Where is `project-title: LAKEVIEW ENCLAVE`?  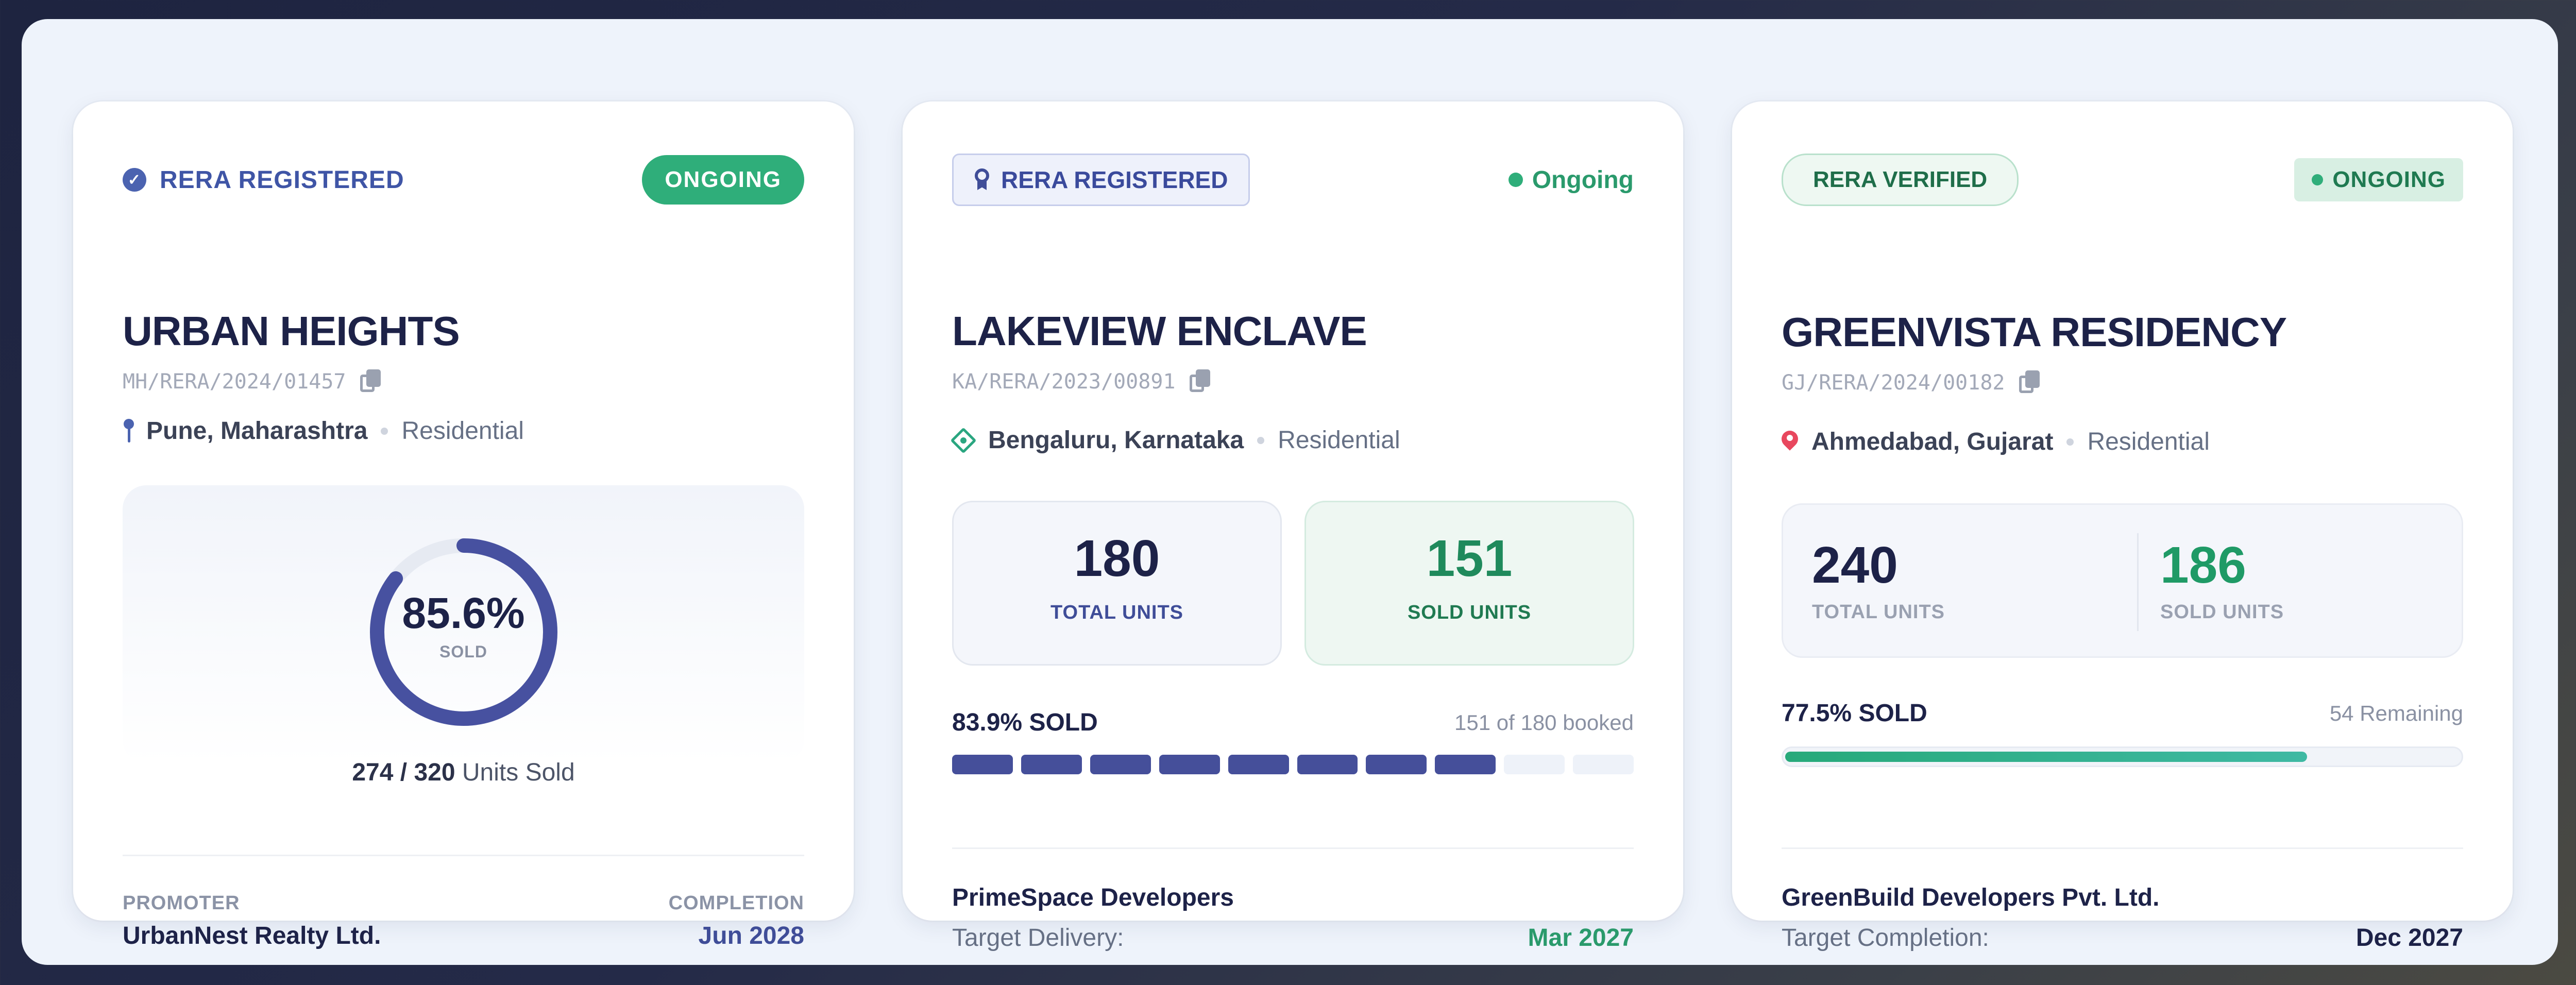
project-title: LAKEVIEW ENCLAVE is located at coordinates (1159, 331).